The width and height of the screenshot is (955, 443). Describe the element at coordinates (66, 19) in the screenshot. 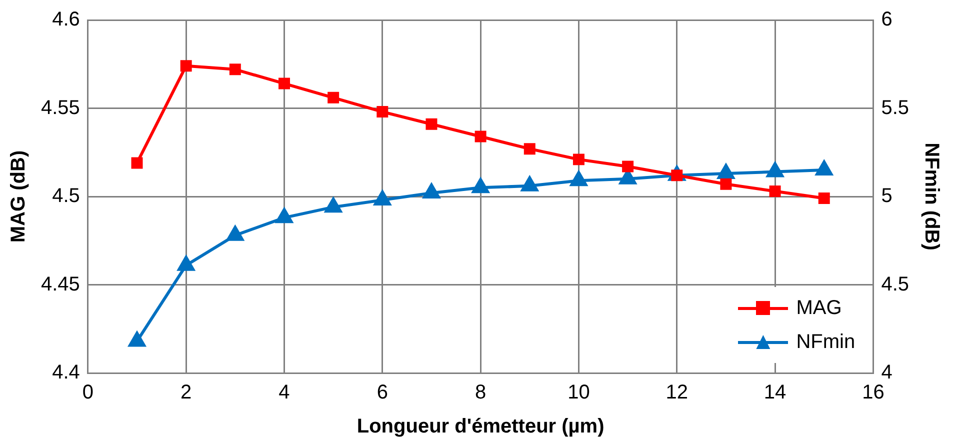

I see `y-tick-label: 4.6` at that location.